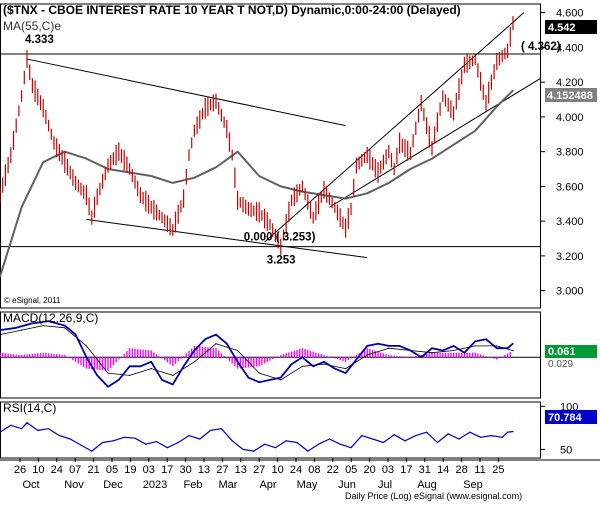  What do you see at coordinates (50, 318) in the screenshot?
I see `macd-title: MACD(12,26,9,C)` at bounding box center [50, 318].